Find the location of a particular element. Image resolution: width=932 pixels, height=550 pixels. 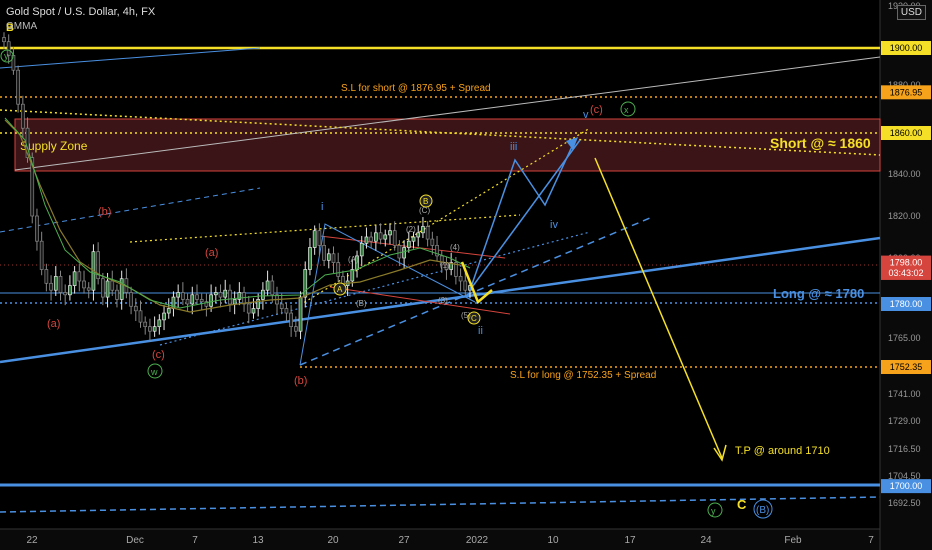

wave-label: v is located at coordinates (586, 115).